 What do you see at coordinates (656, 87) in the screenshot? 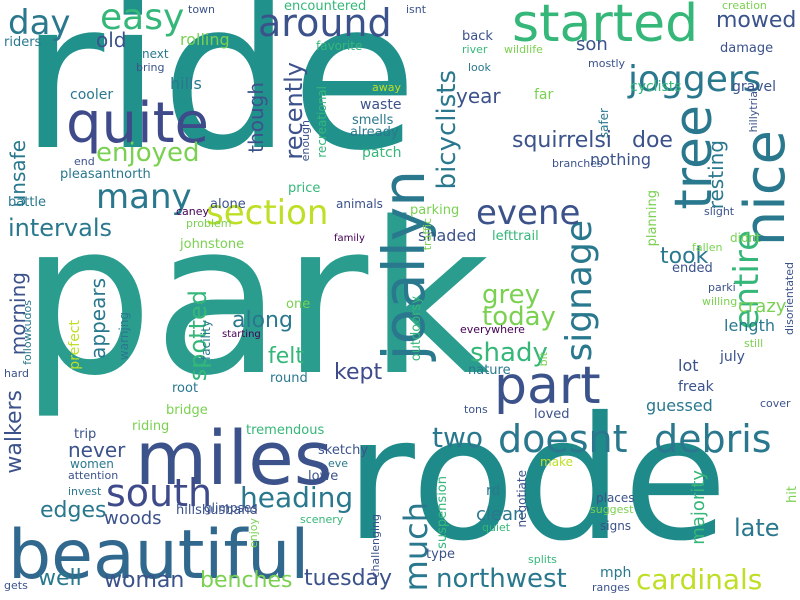
I see `word-cyclists: cyclists` at bounding box center [656, 87].